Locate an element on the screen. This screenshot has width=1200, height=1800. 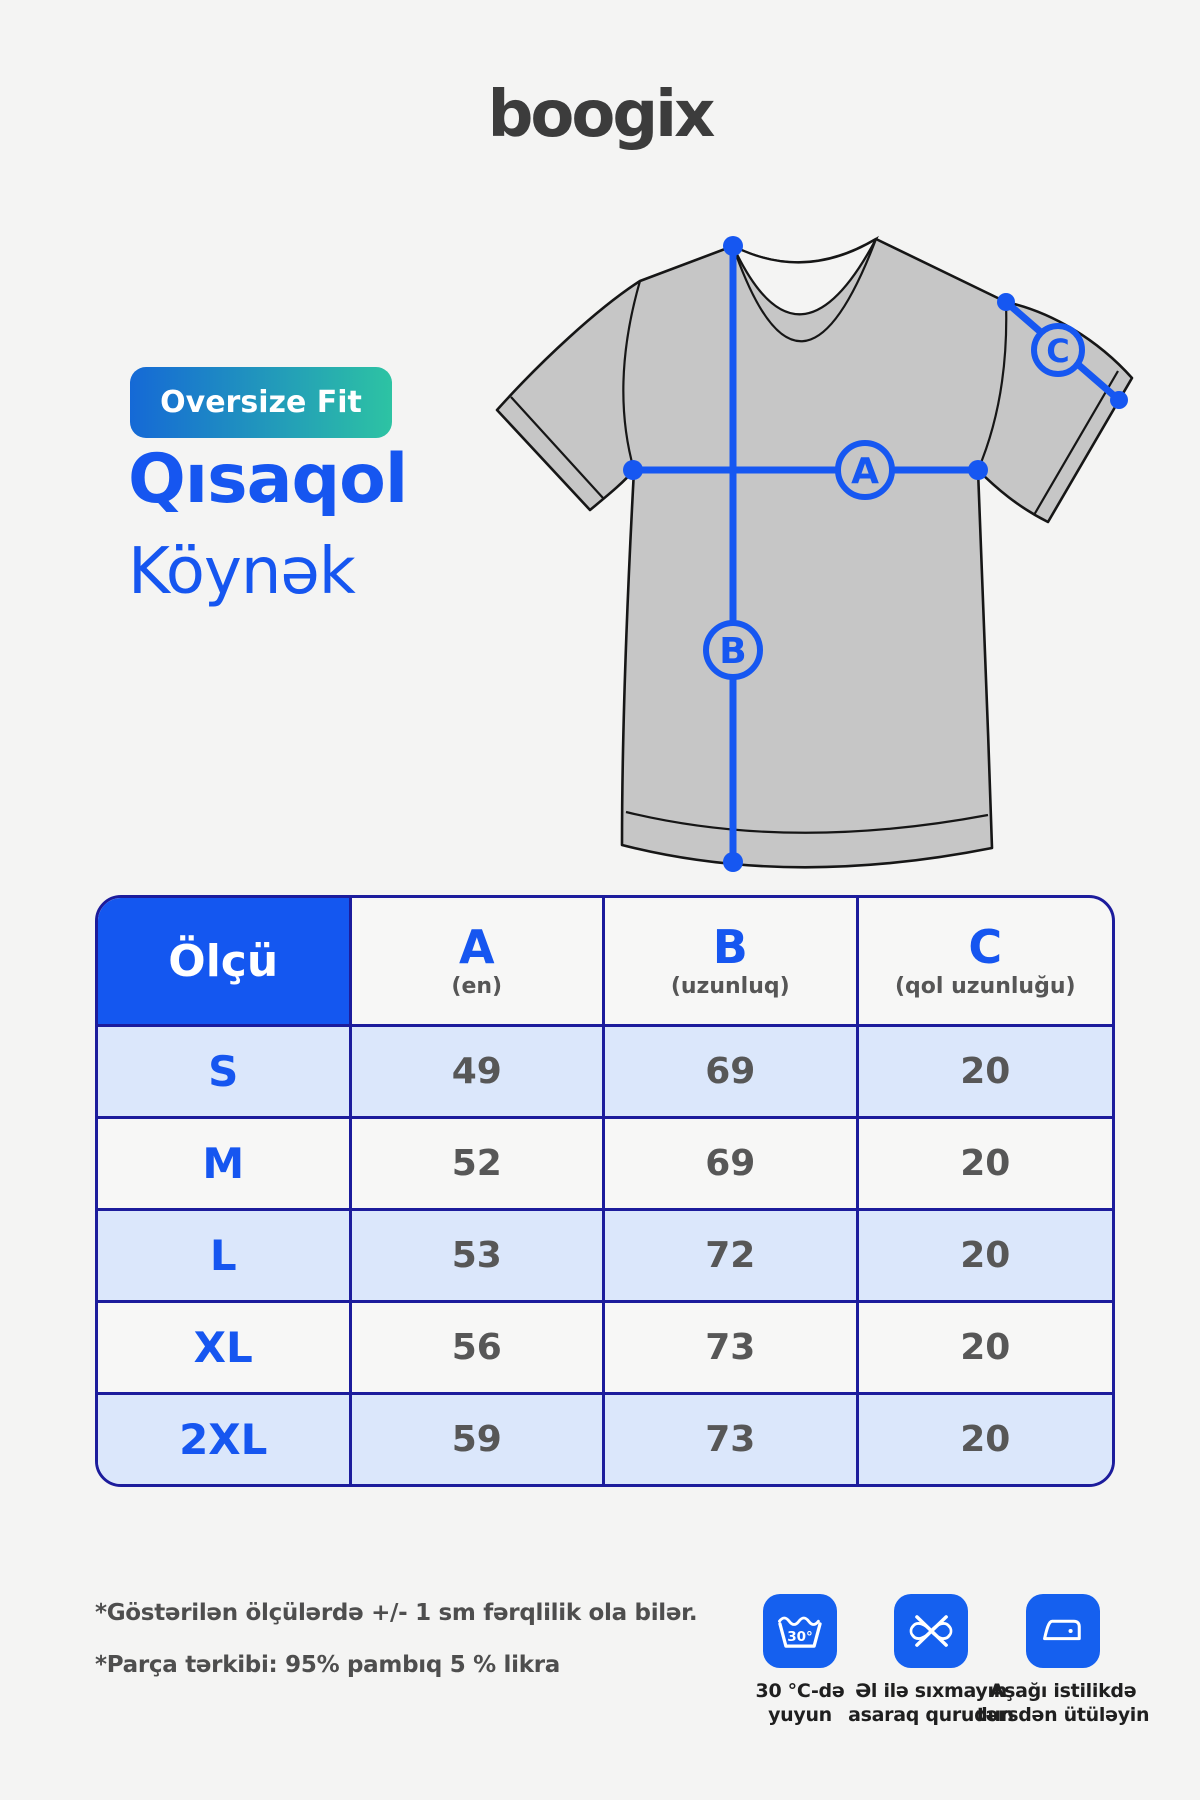
table-row: L 53 72 20 is located at coordinates (605, 1254).